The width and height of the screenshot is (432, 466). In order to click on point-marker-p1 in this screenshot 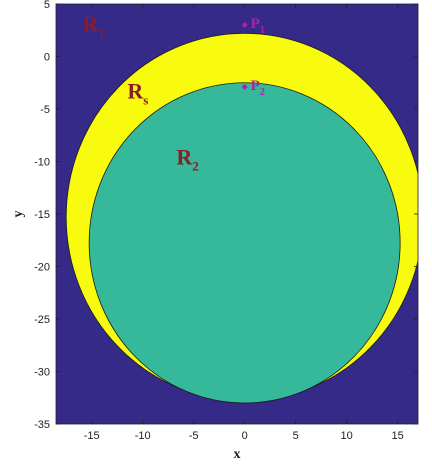, I will do `click(244, 25)`.